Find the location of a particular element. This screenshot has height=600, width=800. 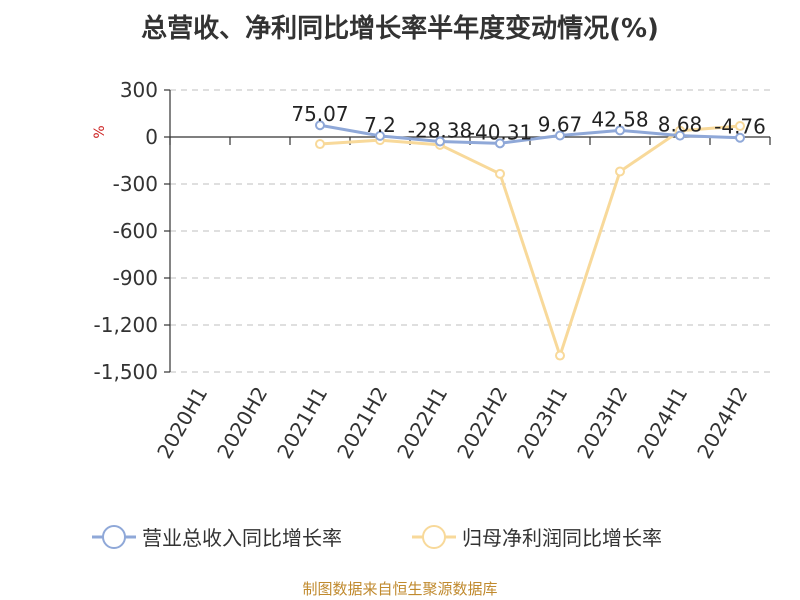

series-line is located at coordinates (530, 134).